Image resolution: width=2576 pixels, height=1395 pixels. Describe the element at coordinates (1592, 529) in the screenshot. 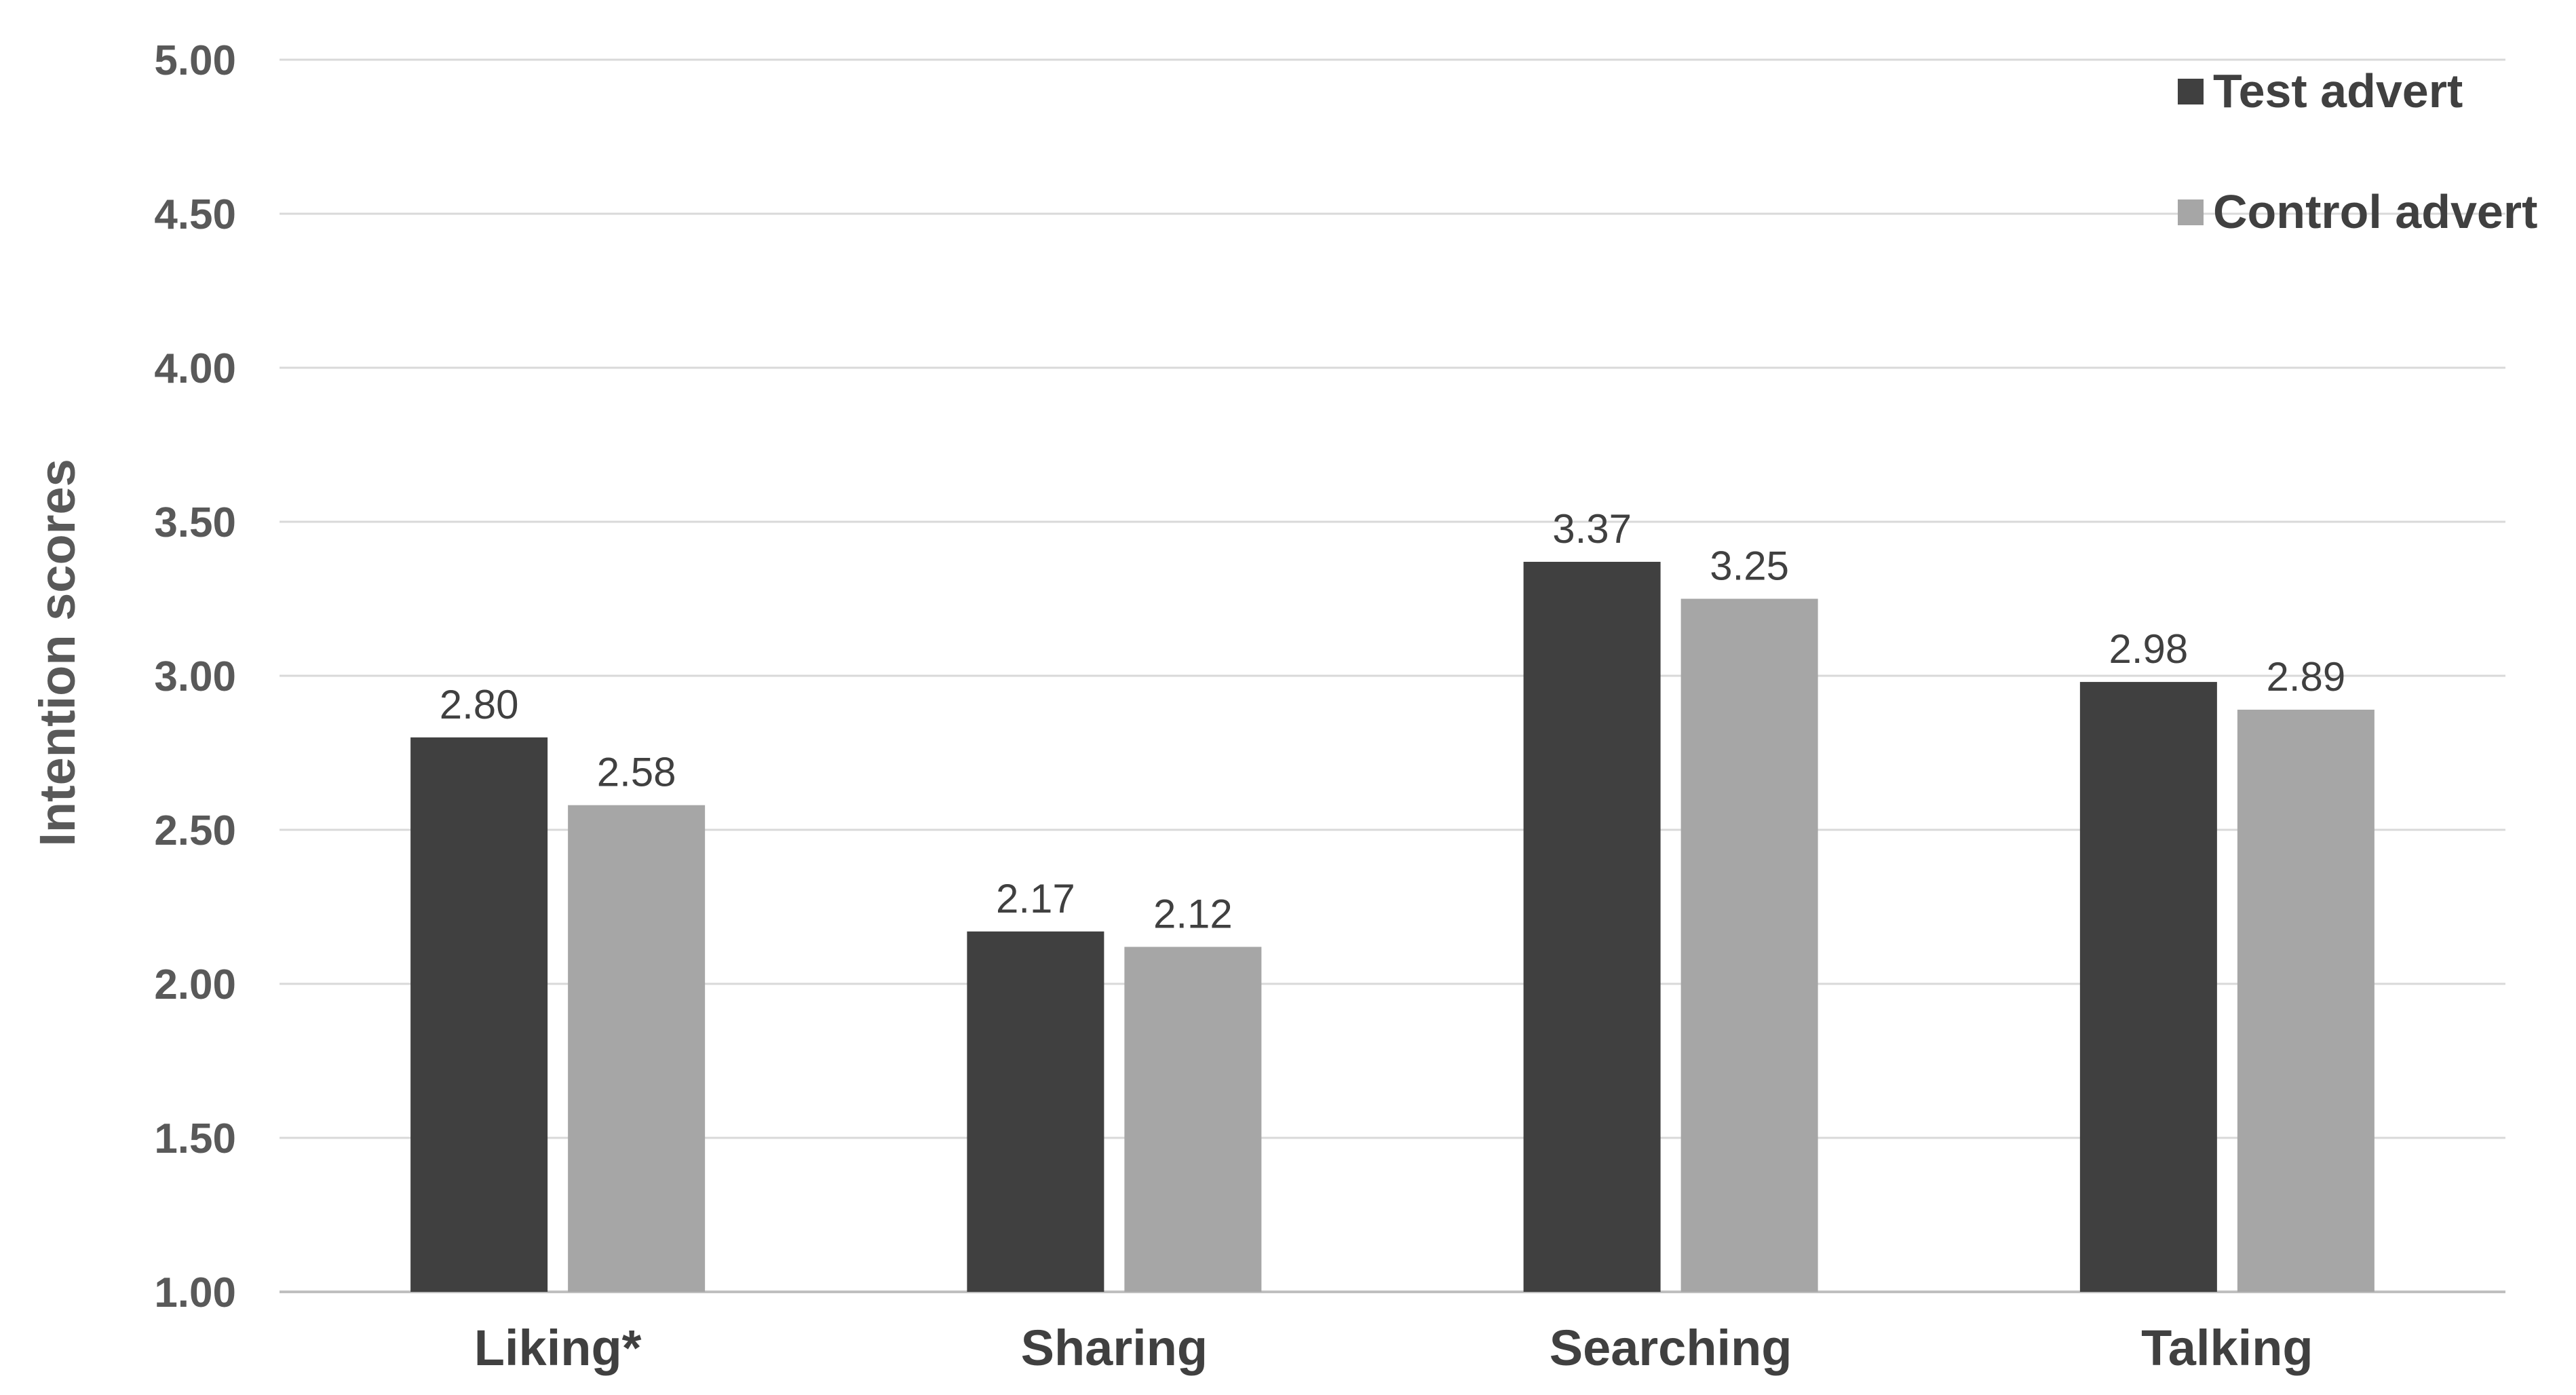

I see `data-label: 3.37` at that location.